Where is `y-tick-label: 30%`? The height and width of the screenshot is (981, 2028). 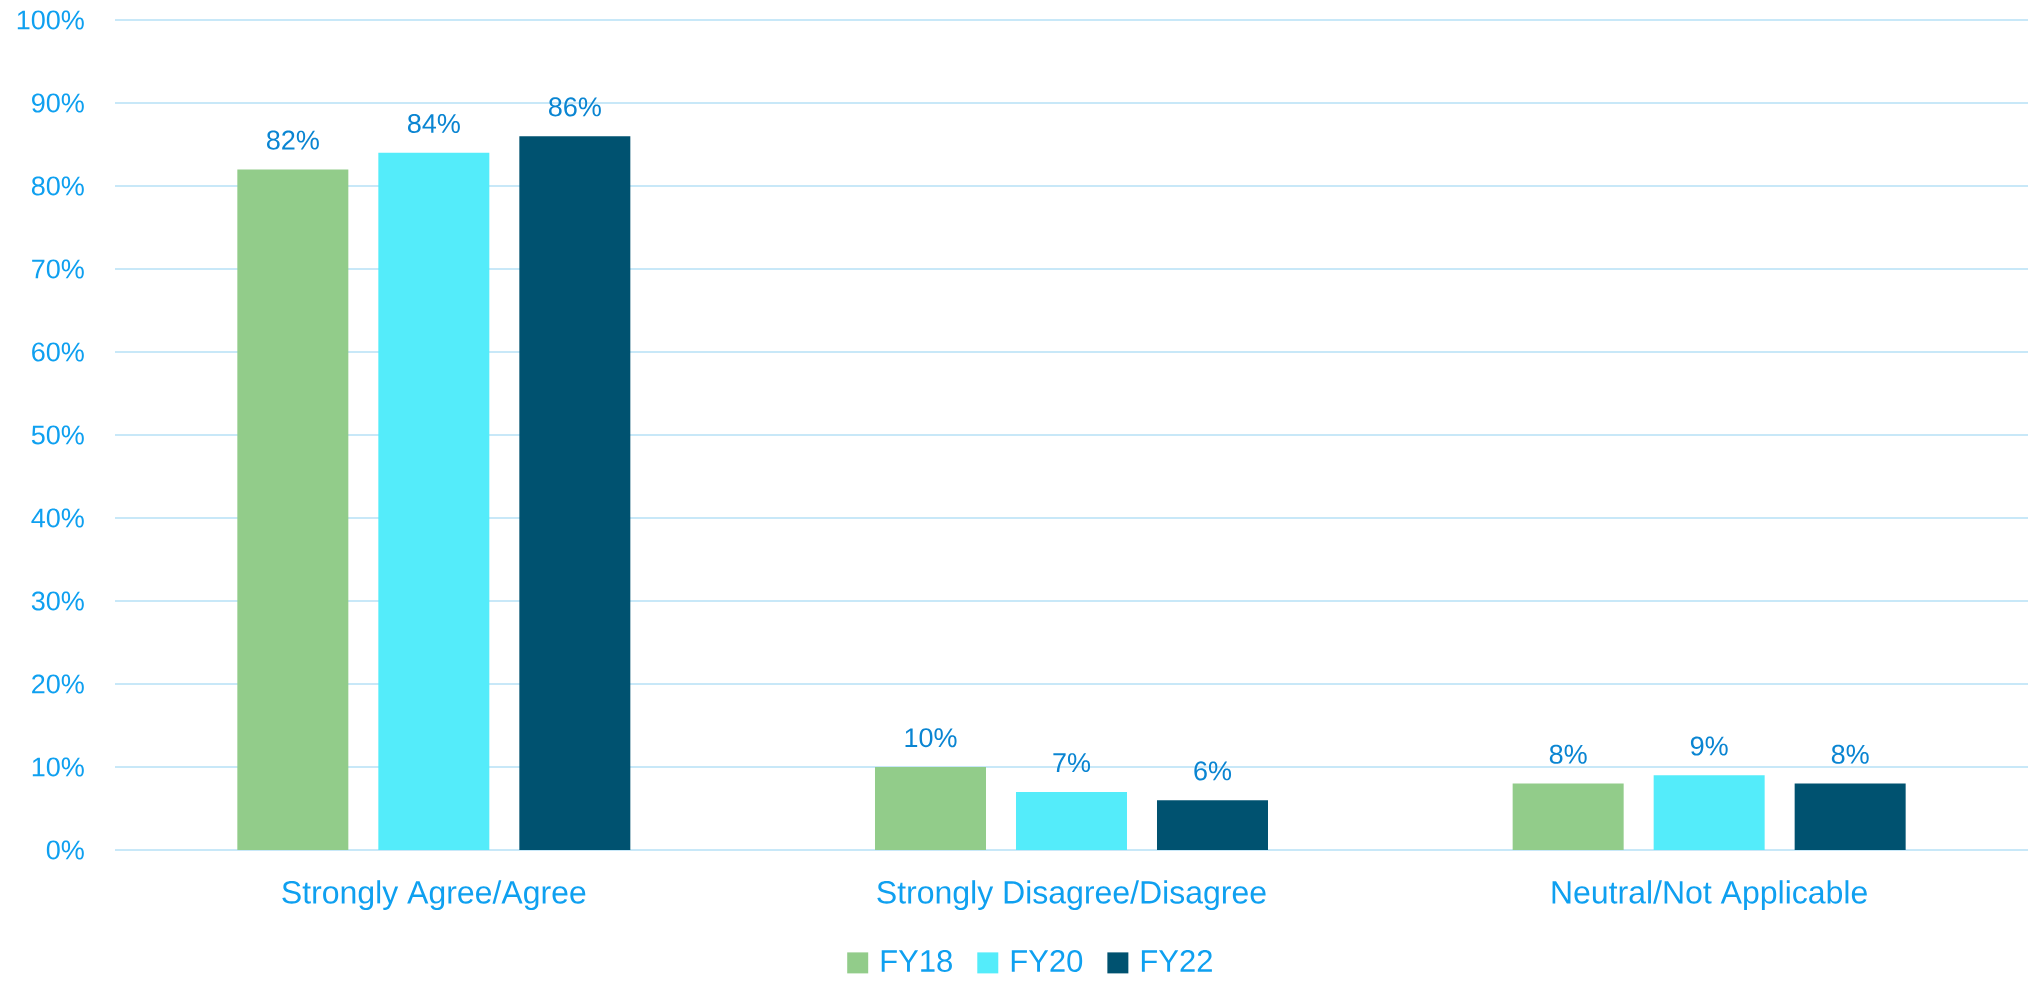 y-tick-label: 30% is located at coordinates (57, 601).